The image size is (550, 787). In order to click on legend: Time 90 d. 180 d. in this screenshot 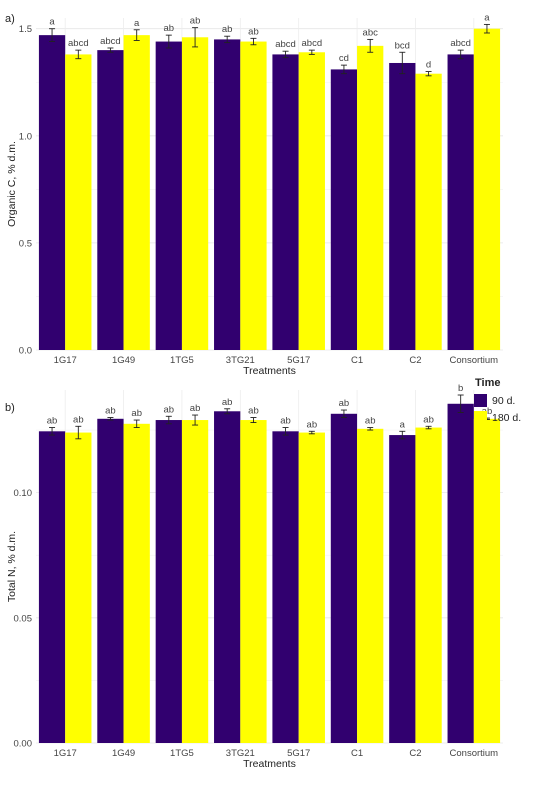, I will do `click(497, 400)`.